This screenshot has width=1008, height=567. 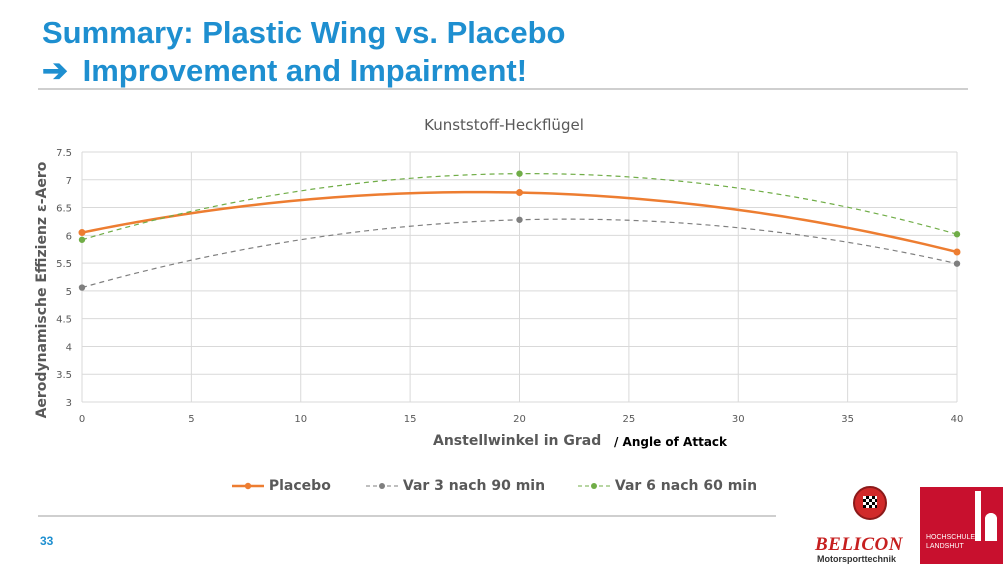 What do you see at coordinates (191, 419) in the screenshot?
I see `x-tick-label: 5` at bounding box center [191, 419].